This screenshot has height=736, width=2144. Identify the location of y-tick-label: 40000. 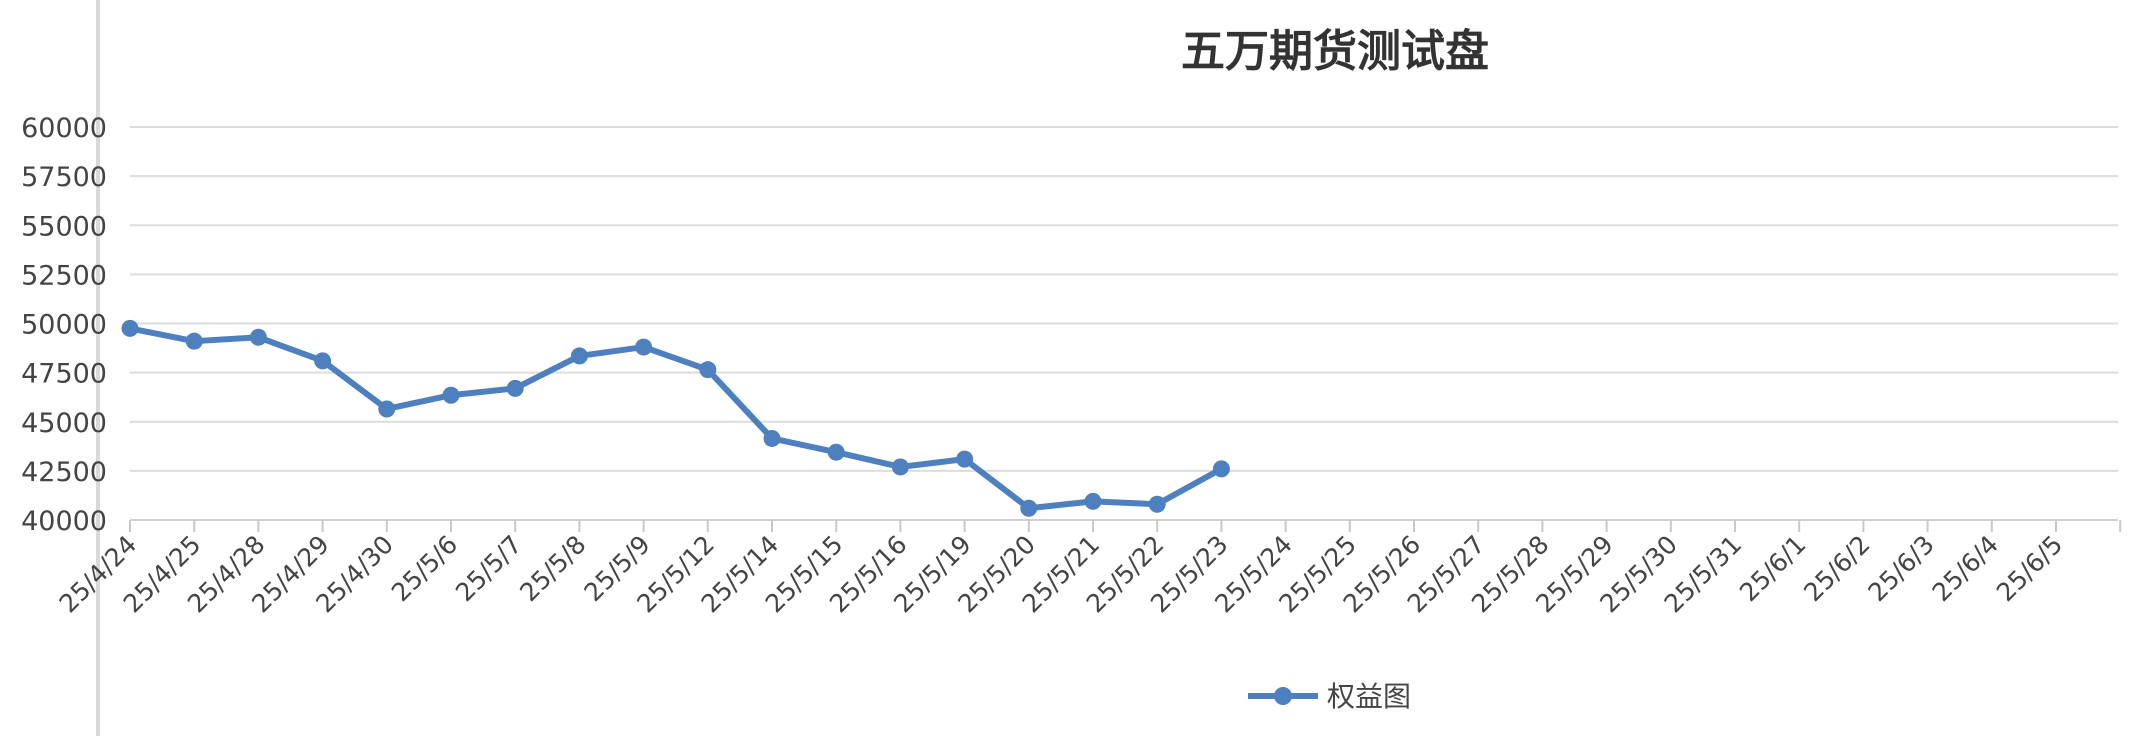
(64, 521).